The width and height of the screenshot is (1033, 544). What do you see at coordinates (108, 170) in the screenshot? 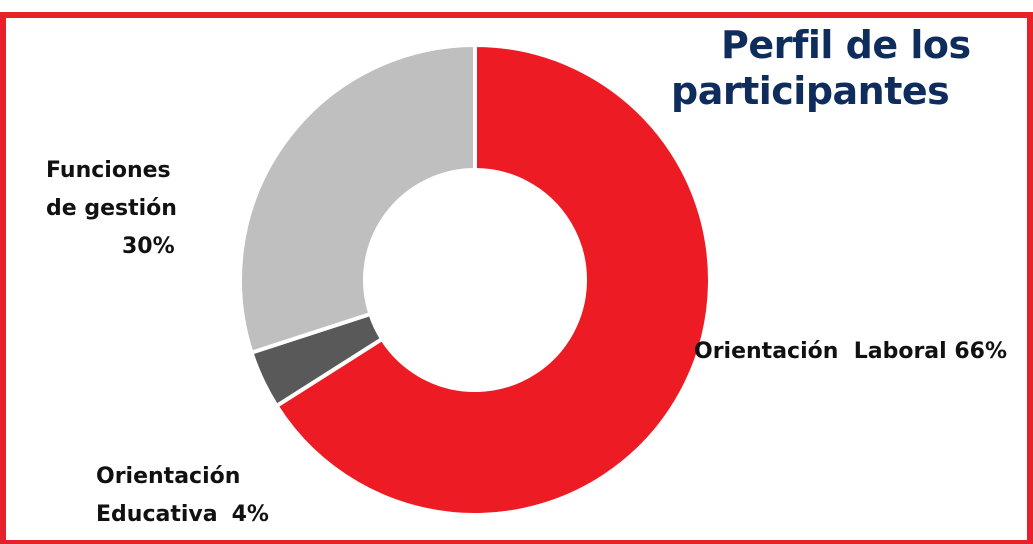
I see `slice-label-gestion-line-1: Funciones` at bounding box center [108, 170].